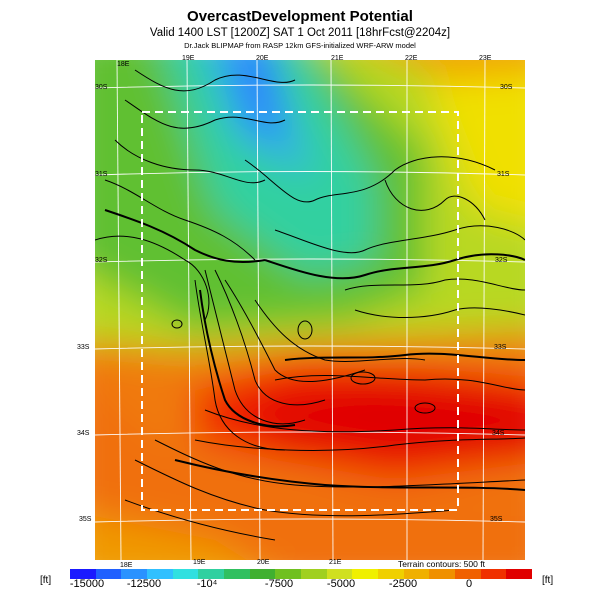  What do you see at coordinates (506, 87) in the screenshot?
I see `right-lat-label: 30S` at bounding box center [506, 87].